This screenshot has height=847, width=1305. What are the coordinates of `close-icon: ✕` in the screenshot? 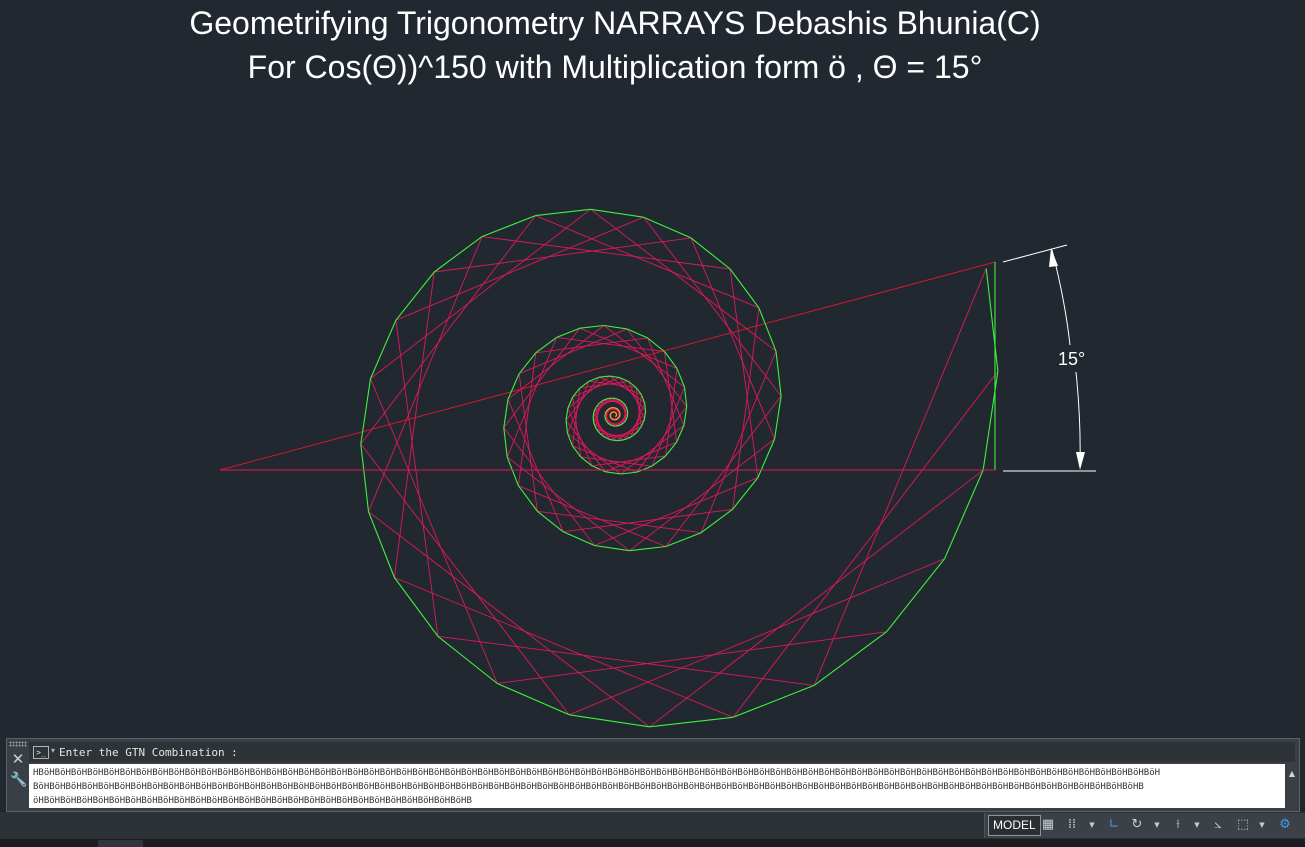 It's located at (18, 759).